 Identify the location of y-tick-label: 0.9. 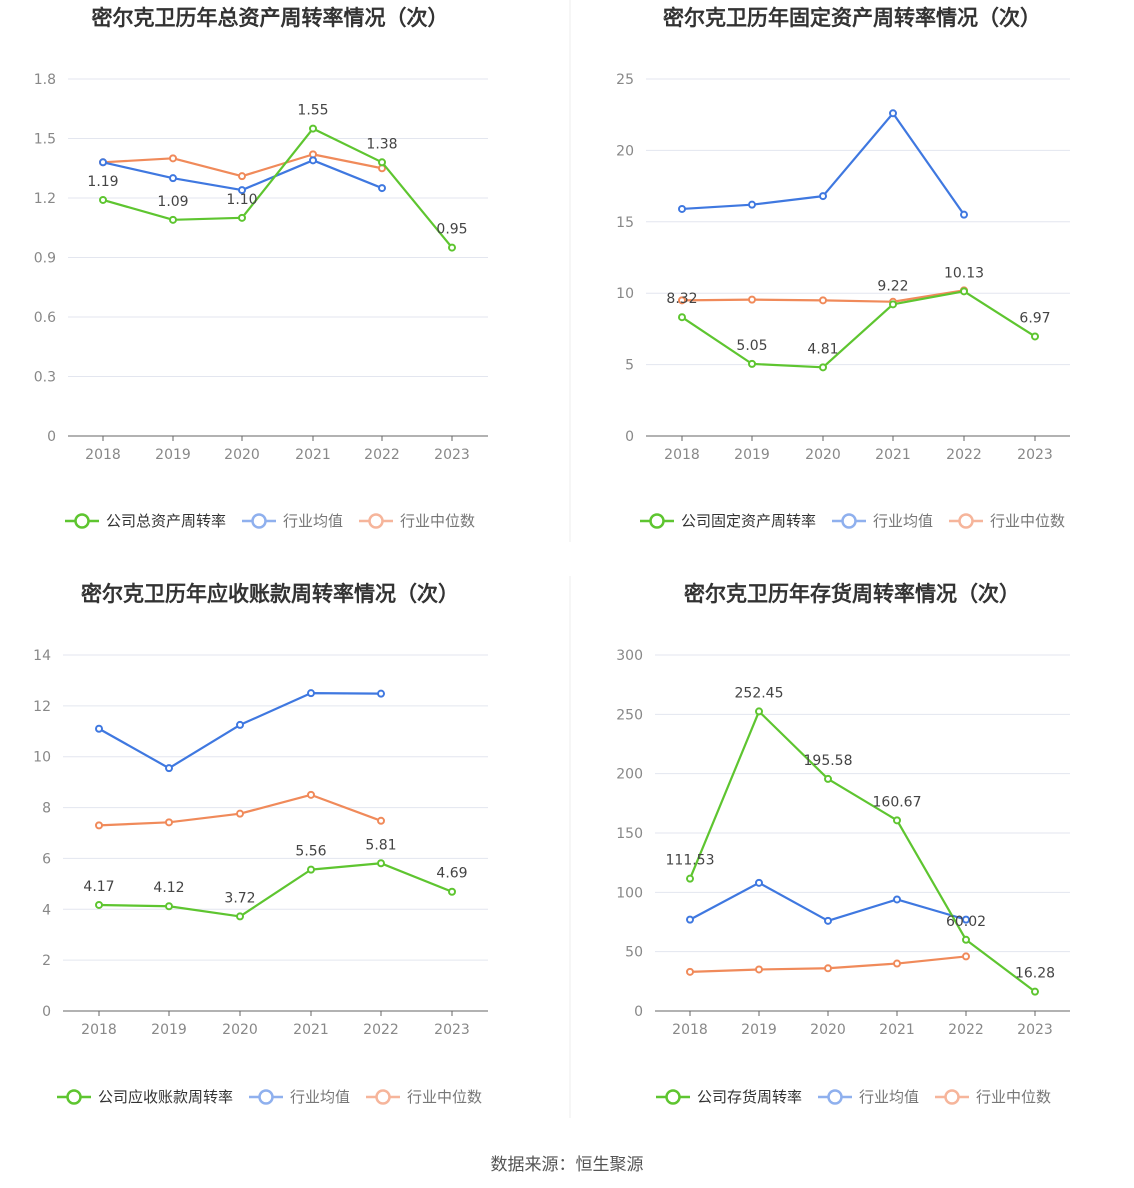
(45, 259).